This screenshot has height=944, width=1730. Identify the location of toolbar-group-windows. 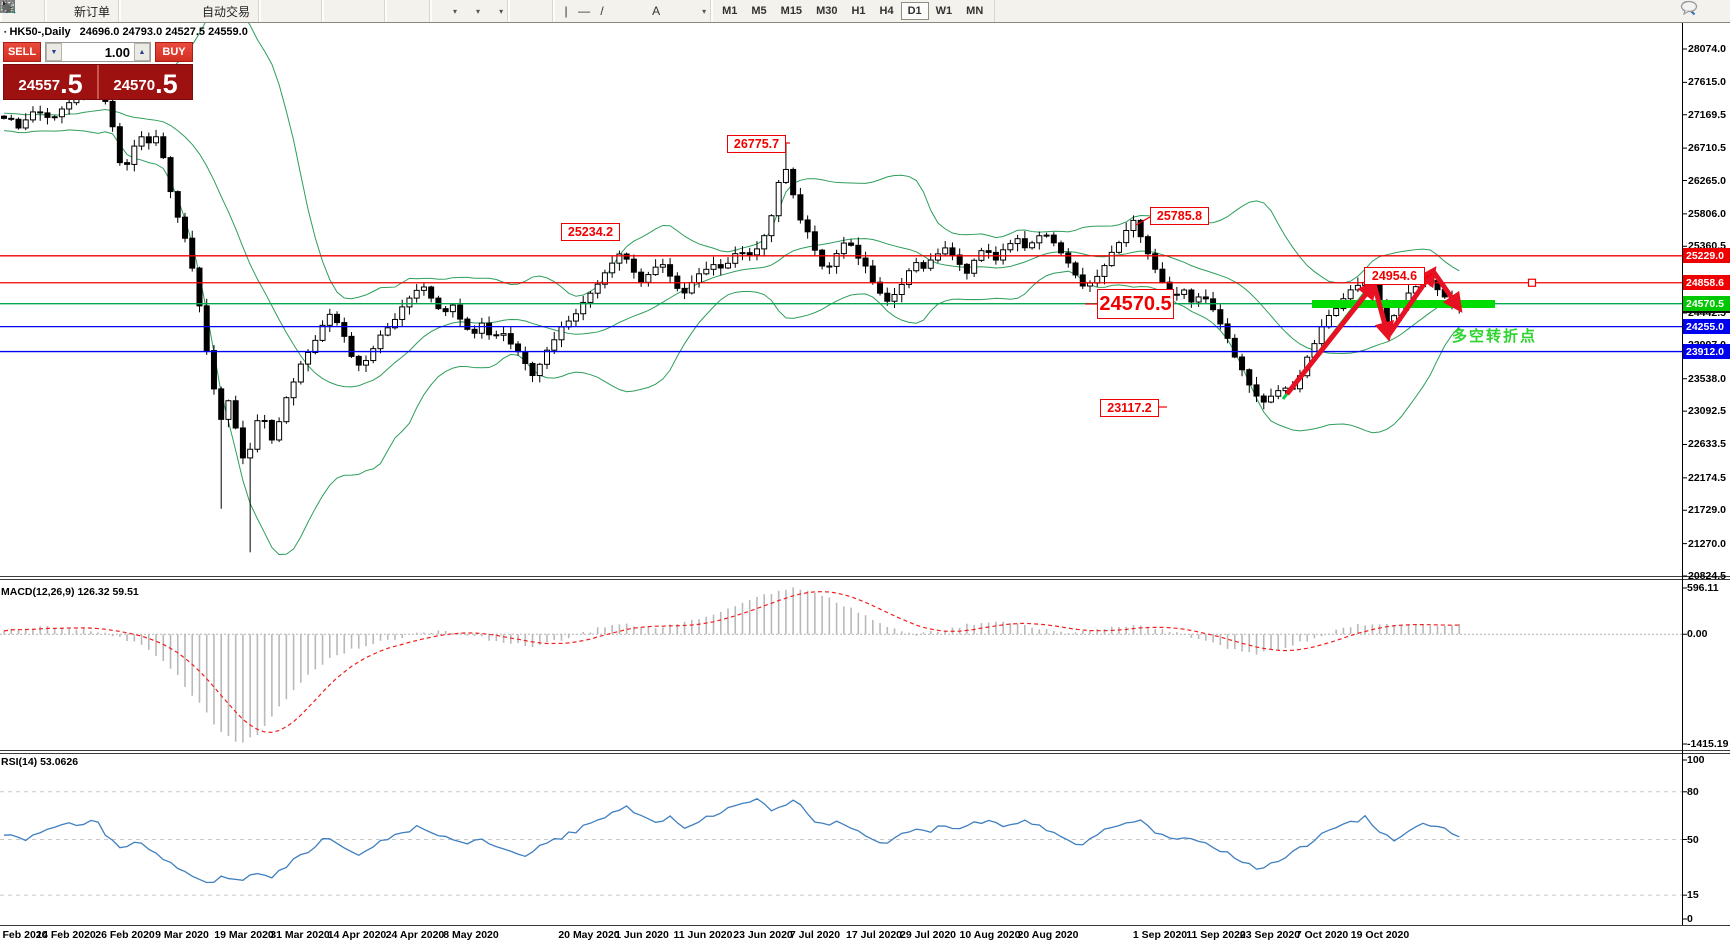
(215, 11).